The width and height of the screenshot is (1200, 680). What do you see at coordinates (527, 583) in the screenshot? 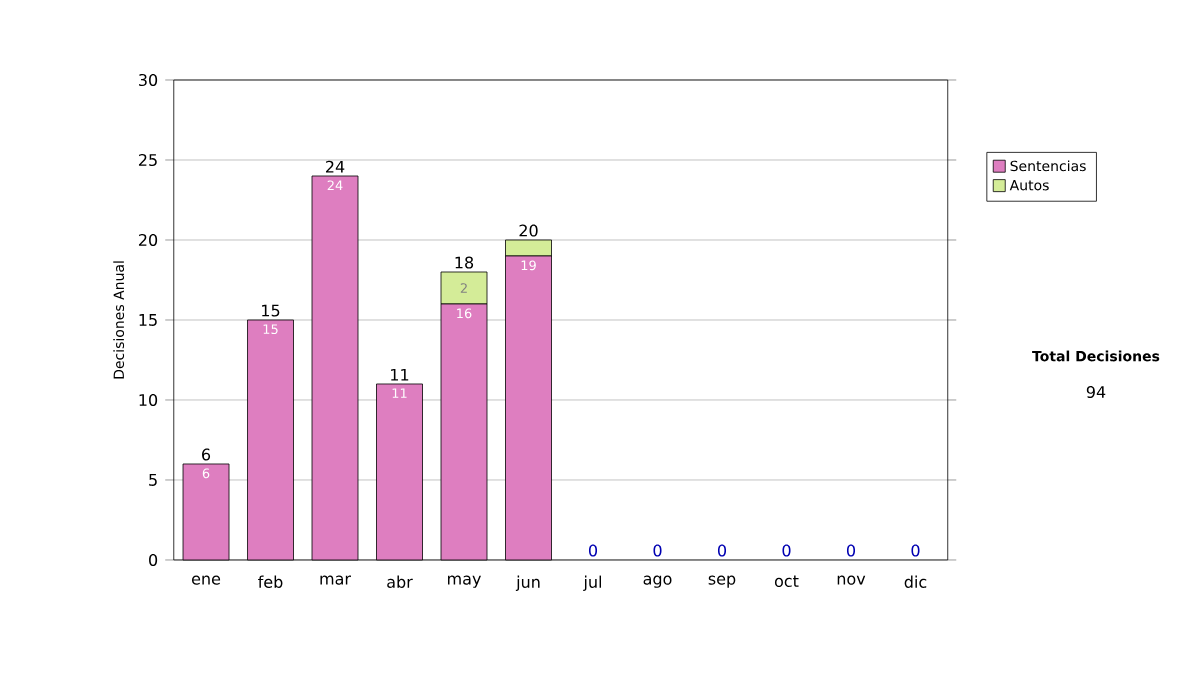
I see `x-tick-label: jun` at bounding box center [527, 583].